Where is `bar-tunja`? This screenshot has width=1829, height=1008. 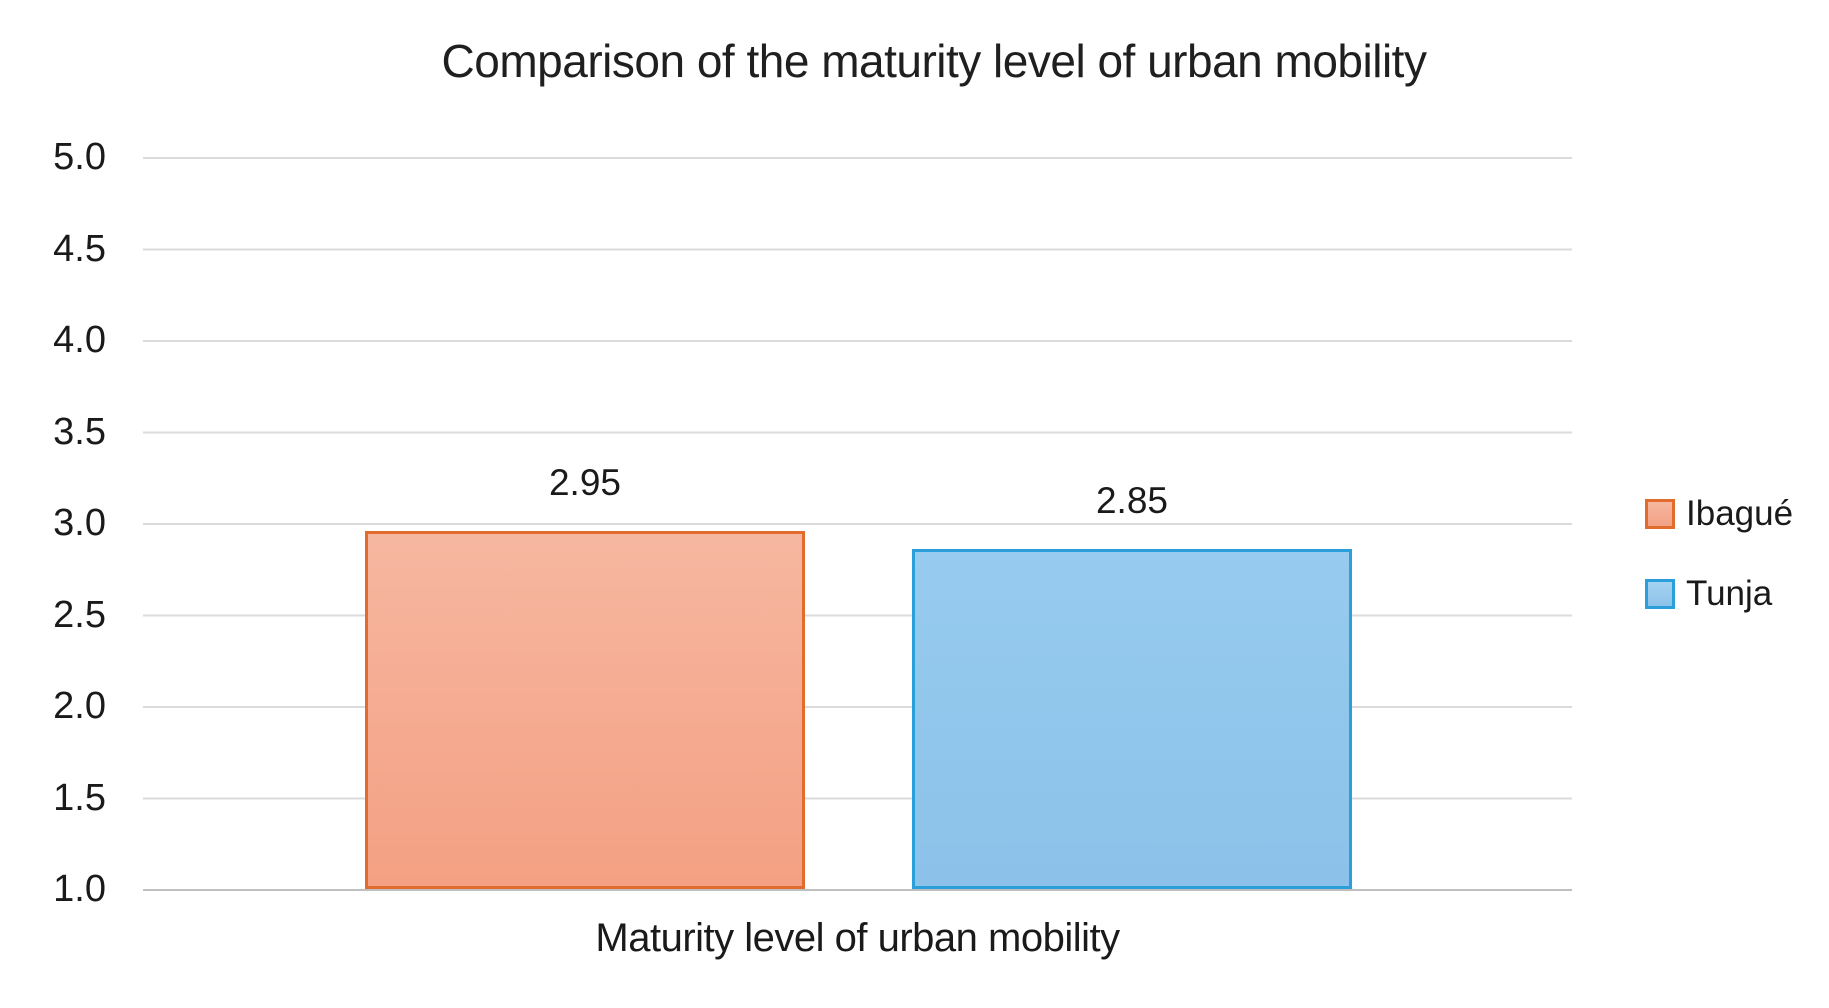
bar-tunja is located at coordinates (1132, 719).